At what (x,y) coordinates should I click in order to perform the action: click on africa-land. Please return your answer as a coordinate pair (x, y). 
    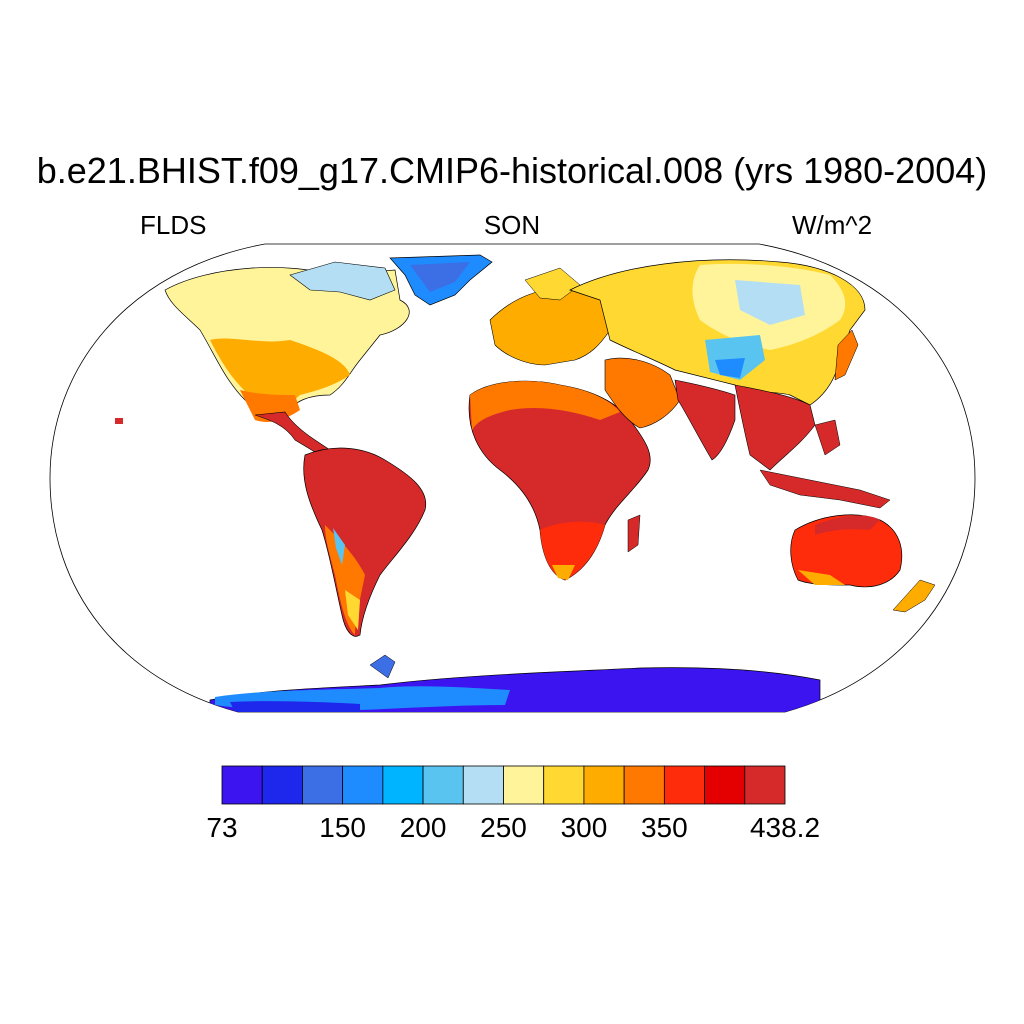
    Looking at the image, I should click on (559, 480).